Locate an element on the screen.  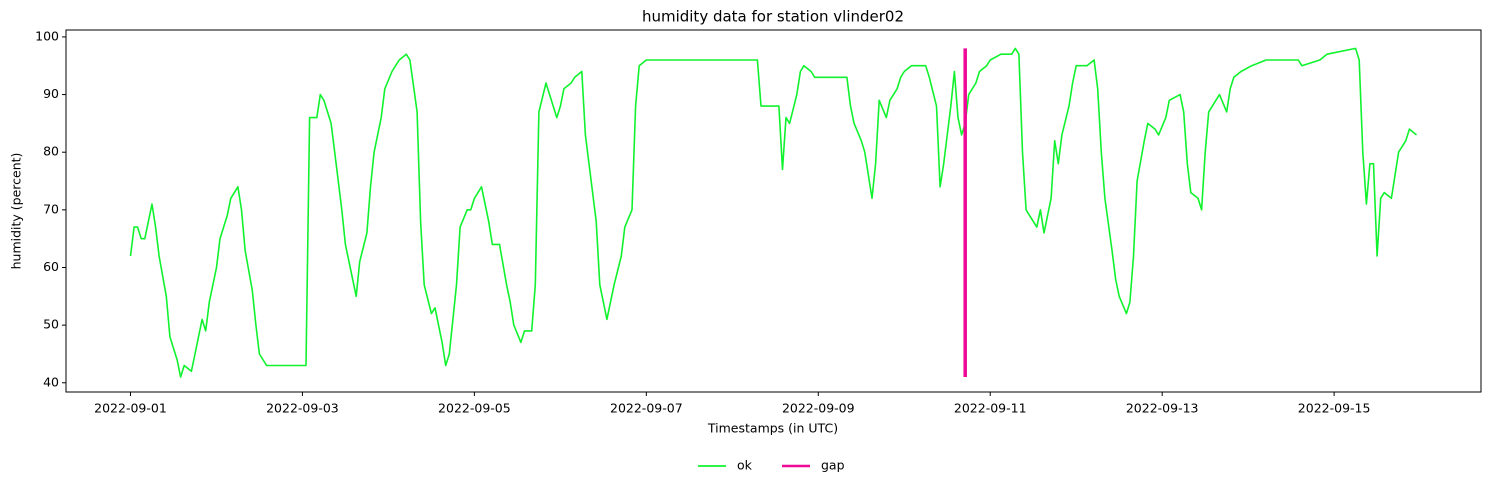
y-tick-label: 40 is located at coordinates (51, 381).